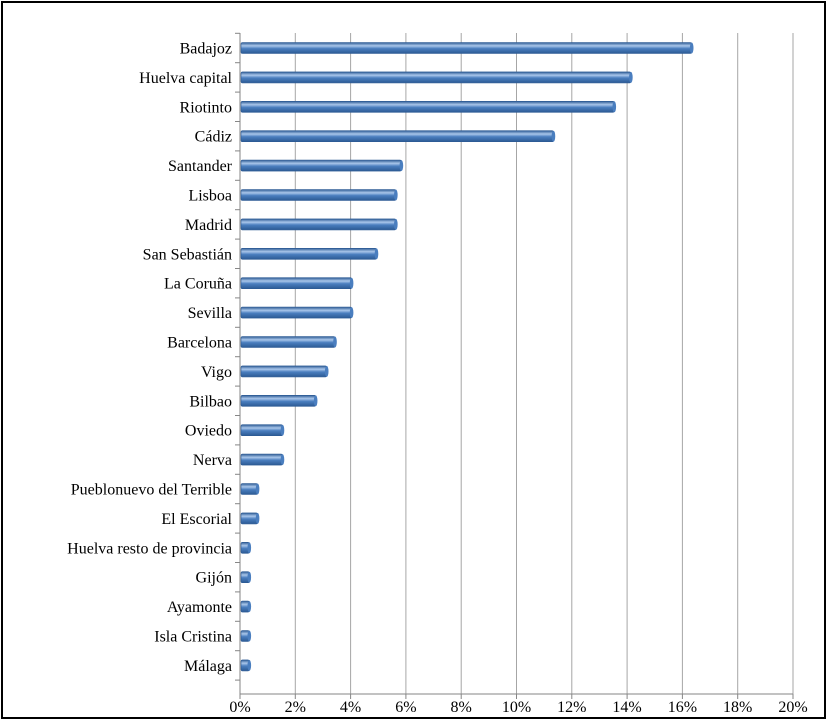 The image size is (830, 722). What do you see at coordinates (149, 548) in the screenshot?
I see `category-label: Huelva resto de provincia` at bounding box center [149, 548].